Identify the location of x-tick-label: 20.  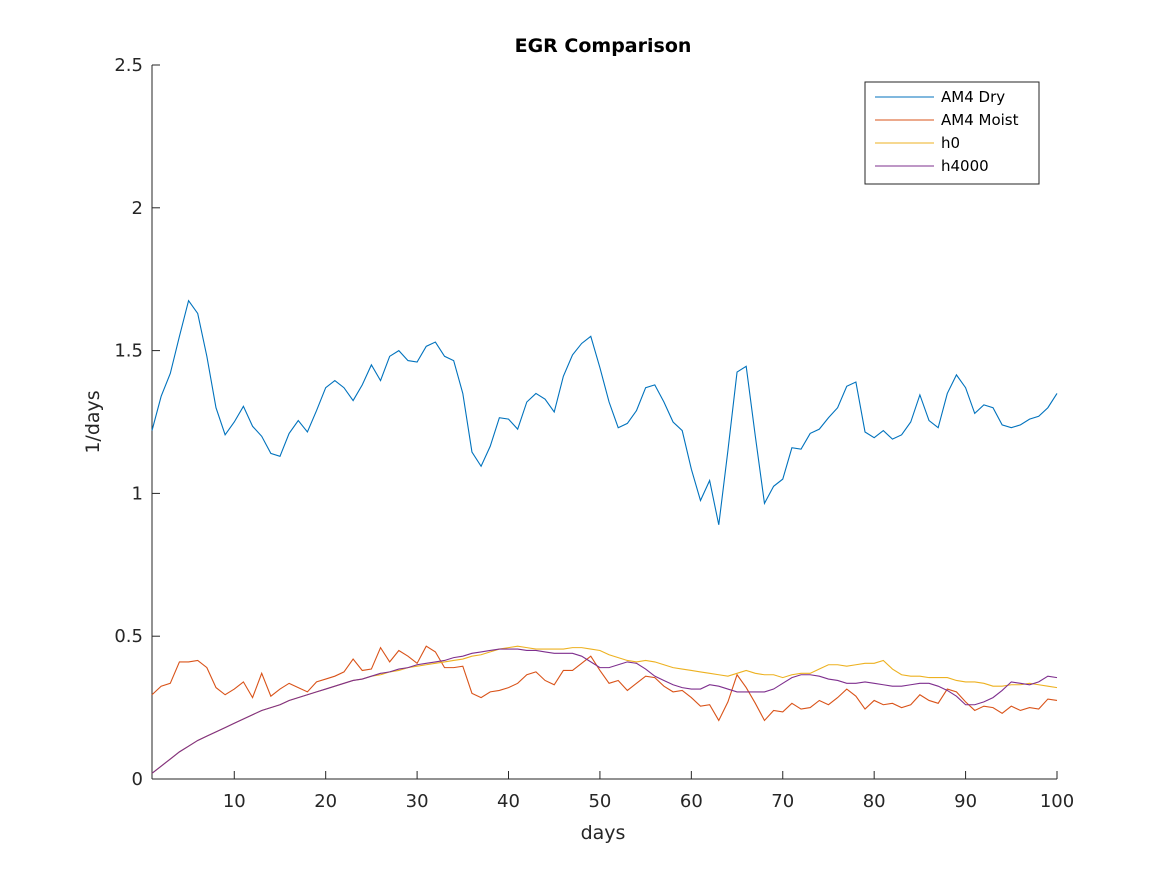
(325, 801).